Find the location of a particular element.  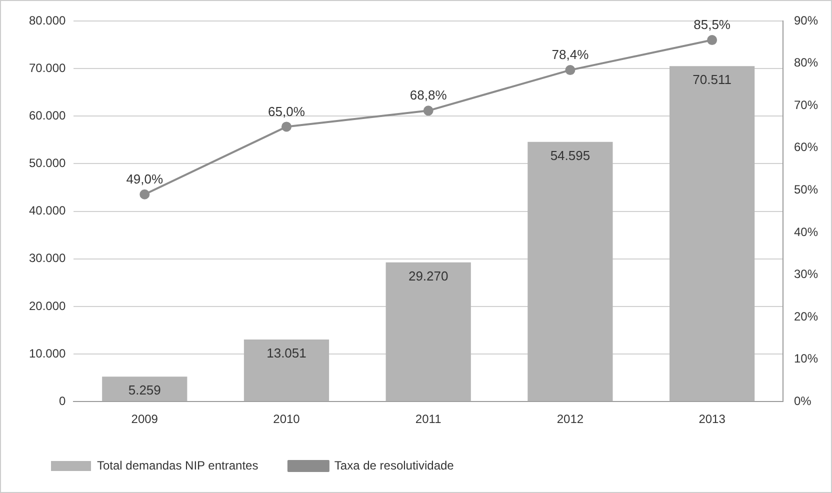

data-label: 68,8% is located at coordinates (429, 95).